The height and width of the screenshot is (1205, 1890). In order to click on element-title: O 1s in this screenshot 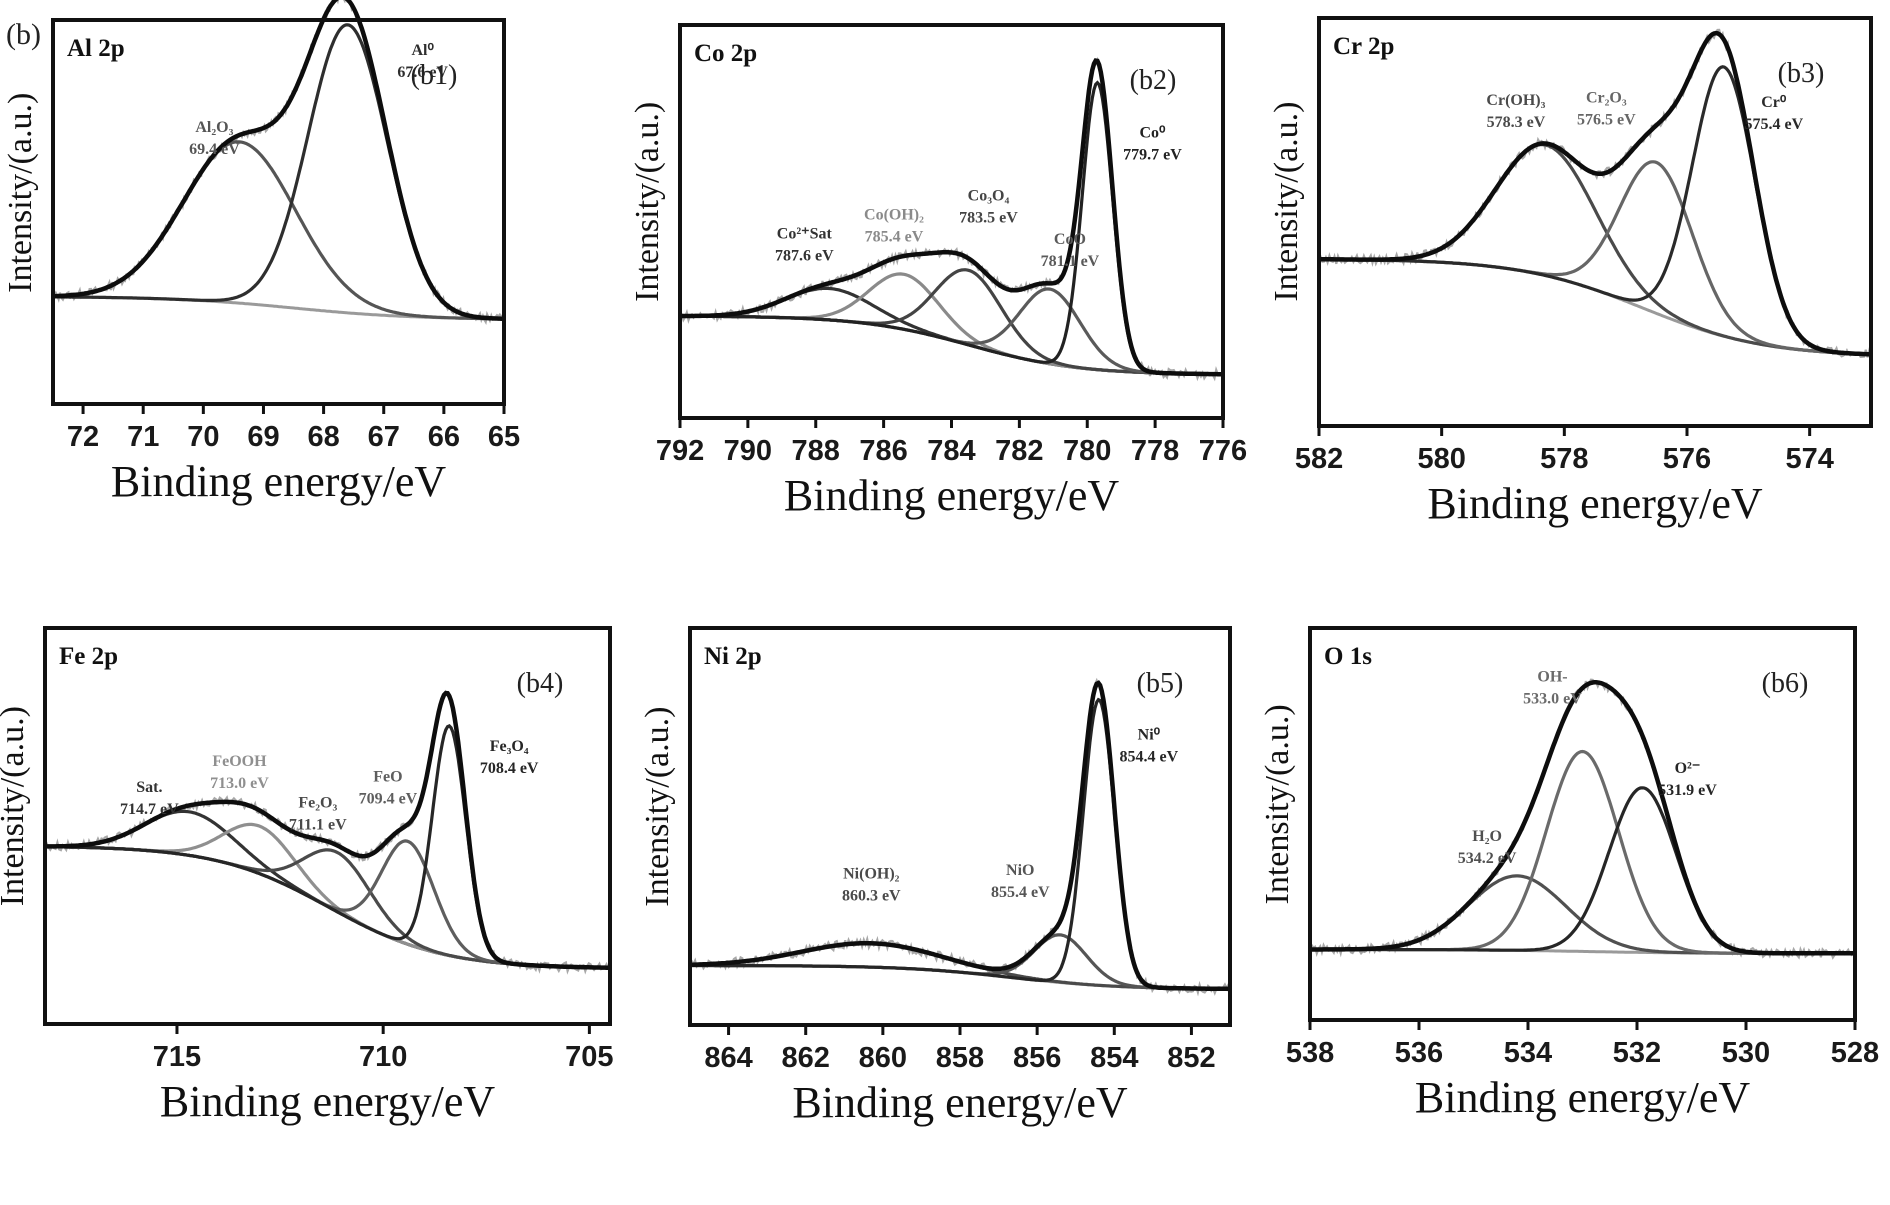, I will do `click(1348, 656)`.